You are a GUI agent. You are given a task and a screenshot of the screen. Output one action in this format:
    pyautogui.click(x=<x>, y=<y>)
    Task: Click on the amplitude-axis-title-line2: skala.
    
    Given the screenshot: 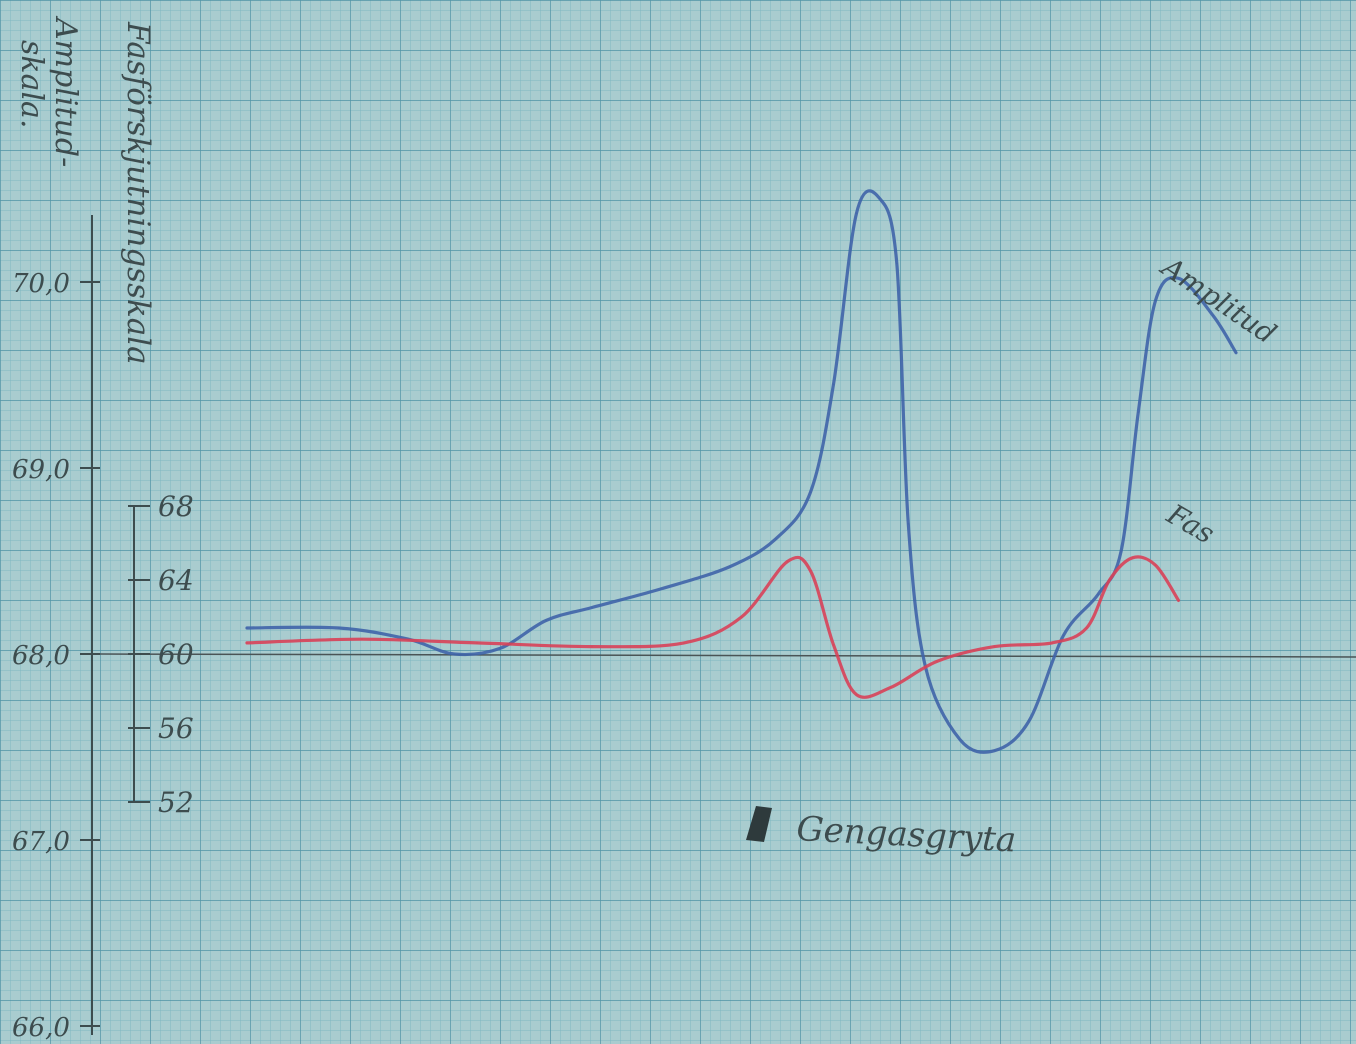 What is the action you would take?
    pyautogui.click(x=31, y=84)
    